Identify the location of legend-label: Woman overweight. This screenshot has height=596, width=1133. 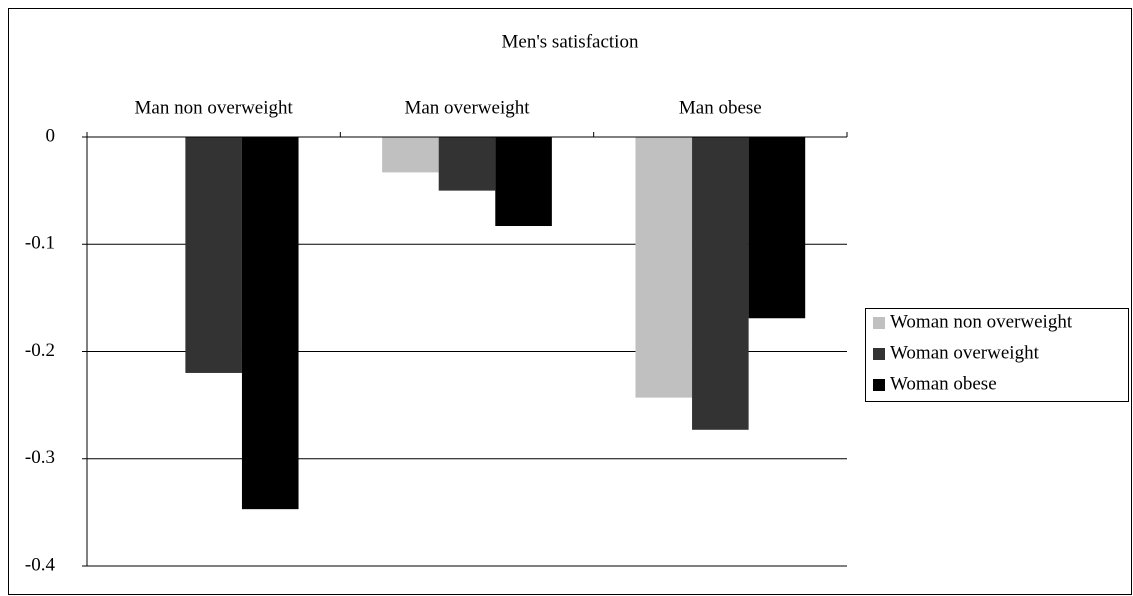
(965, 352).